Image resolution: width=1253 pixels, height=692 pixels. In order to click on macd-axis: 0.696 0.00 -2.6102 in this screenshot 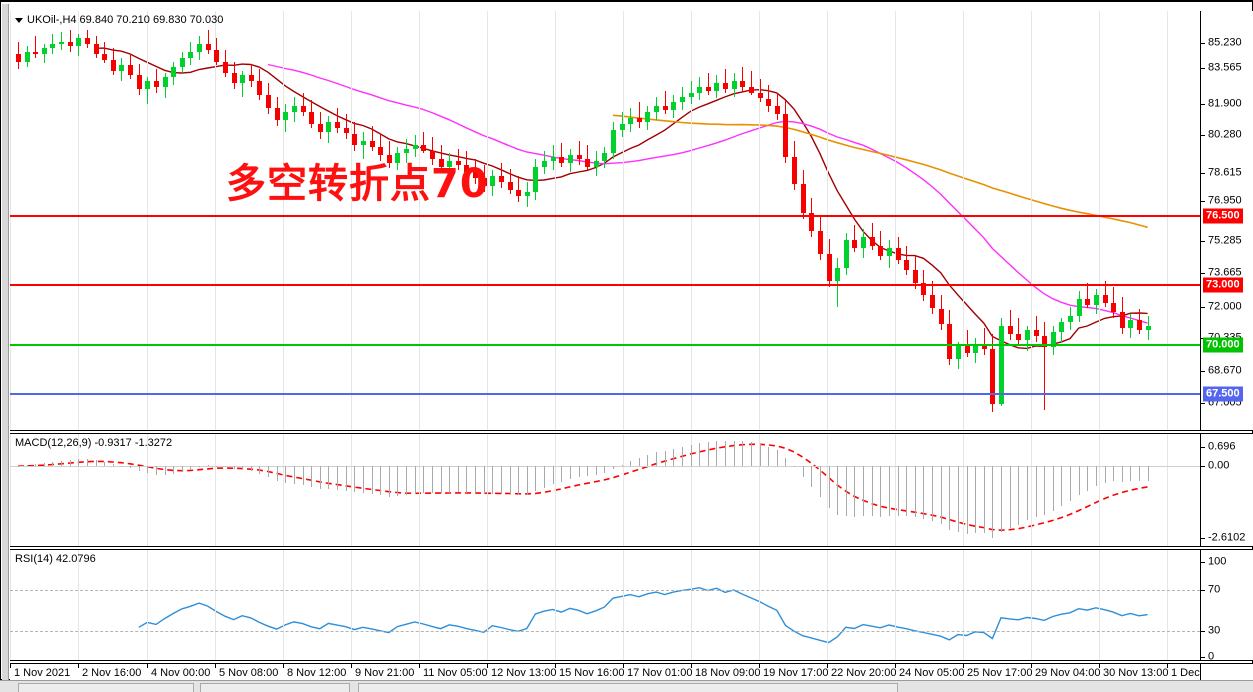, I will do `click(1226, 490)`.